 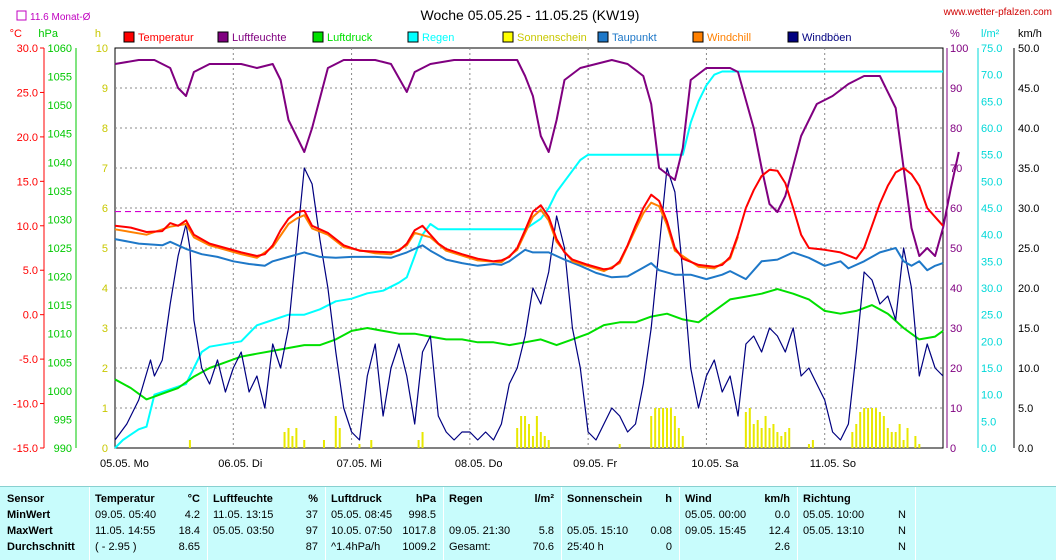 I want to click on stats-header-wind: Wind, so click(x=698, y=499).